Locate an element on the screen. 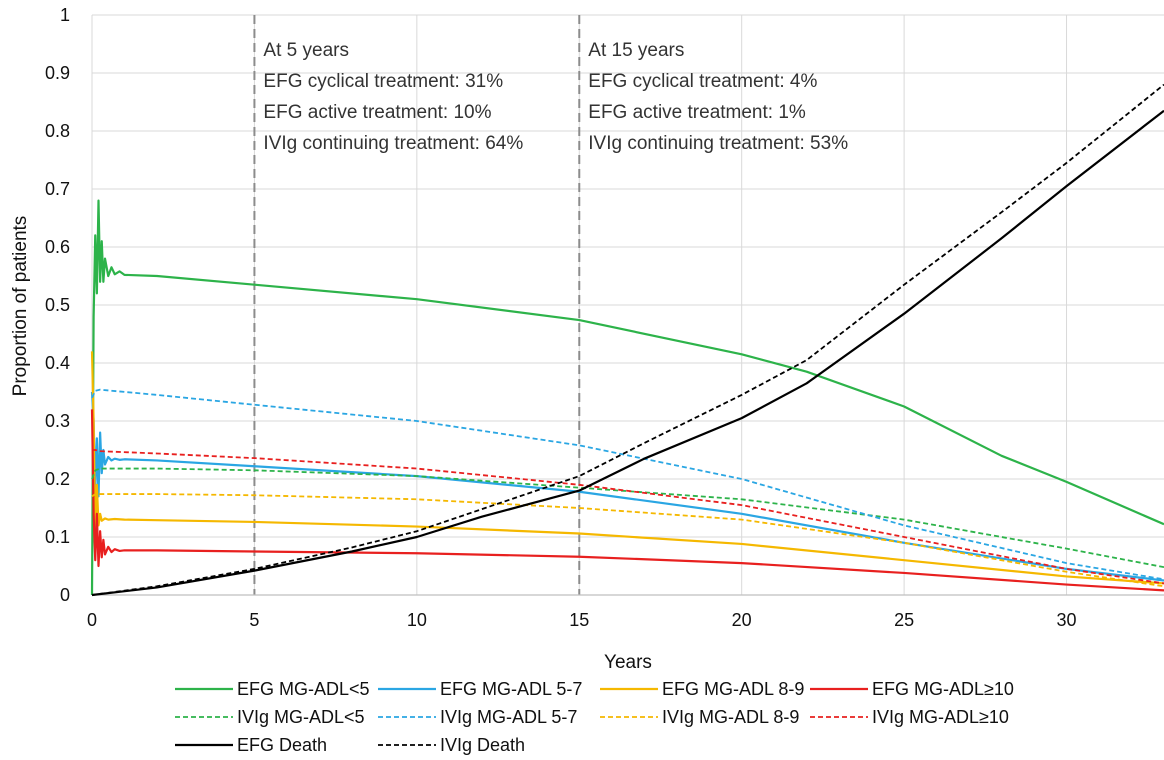 The height and width of the screenshot is (760, 1164). legend-label: EFG Death is located at coordinates (282, 745).